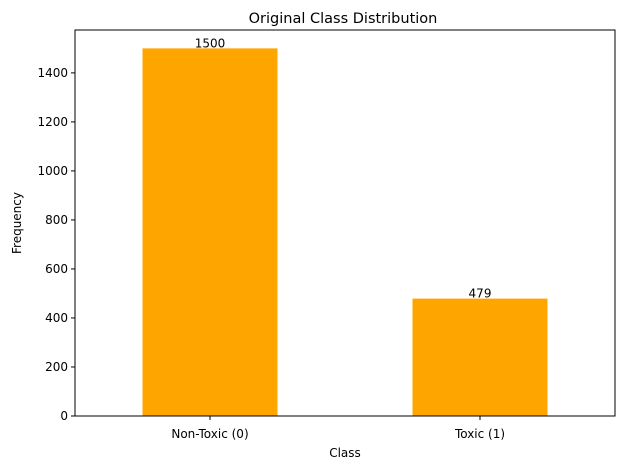 This screenshot has width=630, height=470. Describe the element at coordinates (209, 434) in the screenshot. I see `x-tick-label-0: Non-Toxic (0)` at that location.